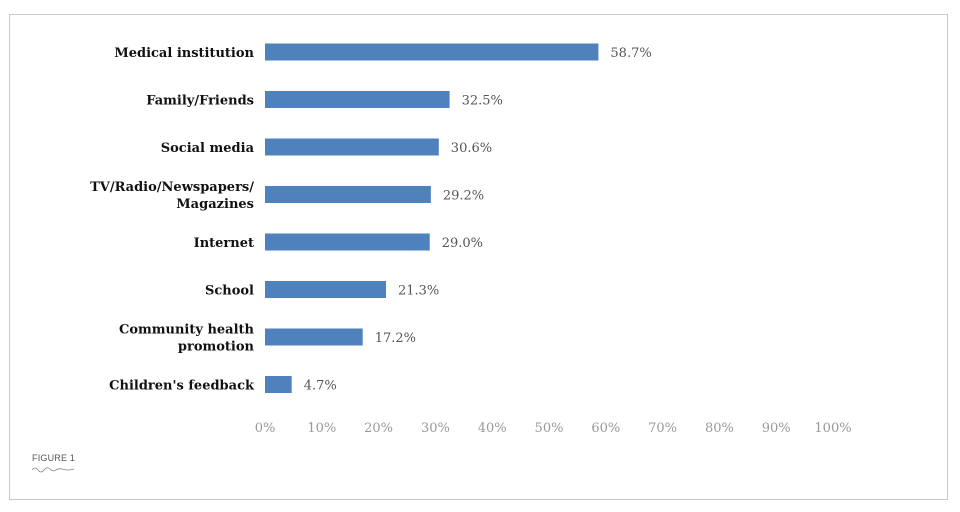  Describe the element at coordinates (832, 428) in the screenshot. I see `x-tick-label-10: 100%` at that location.